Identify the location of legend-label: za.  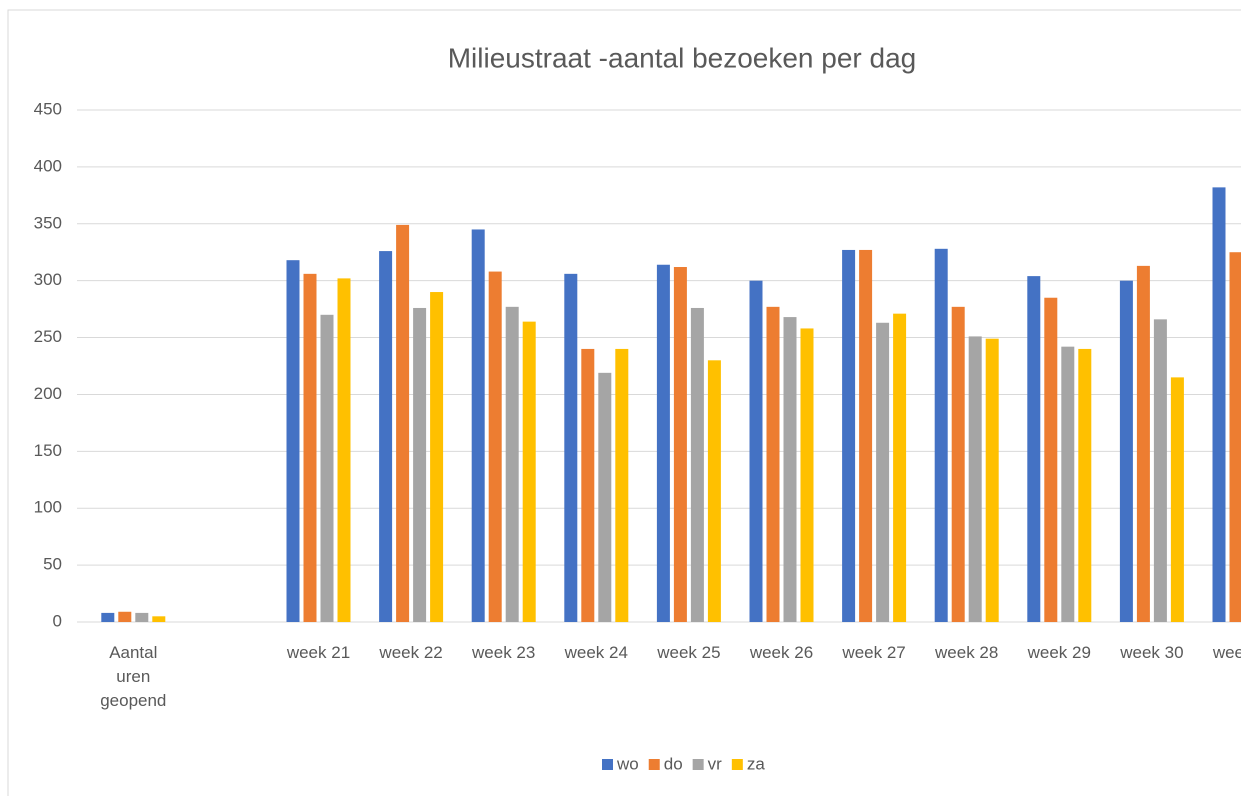
(756, 763).